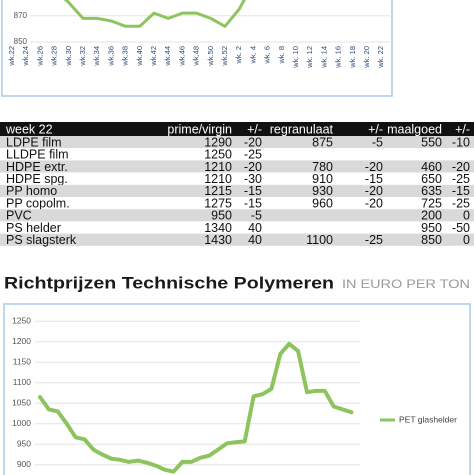 This screenshot has width=474, height=475. I want to click on y-tick-label: 950, so click(24, 443).